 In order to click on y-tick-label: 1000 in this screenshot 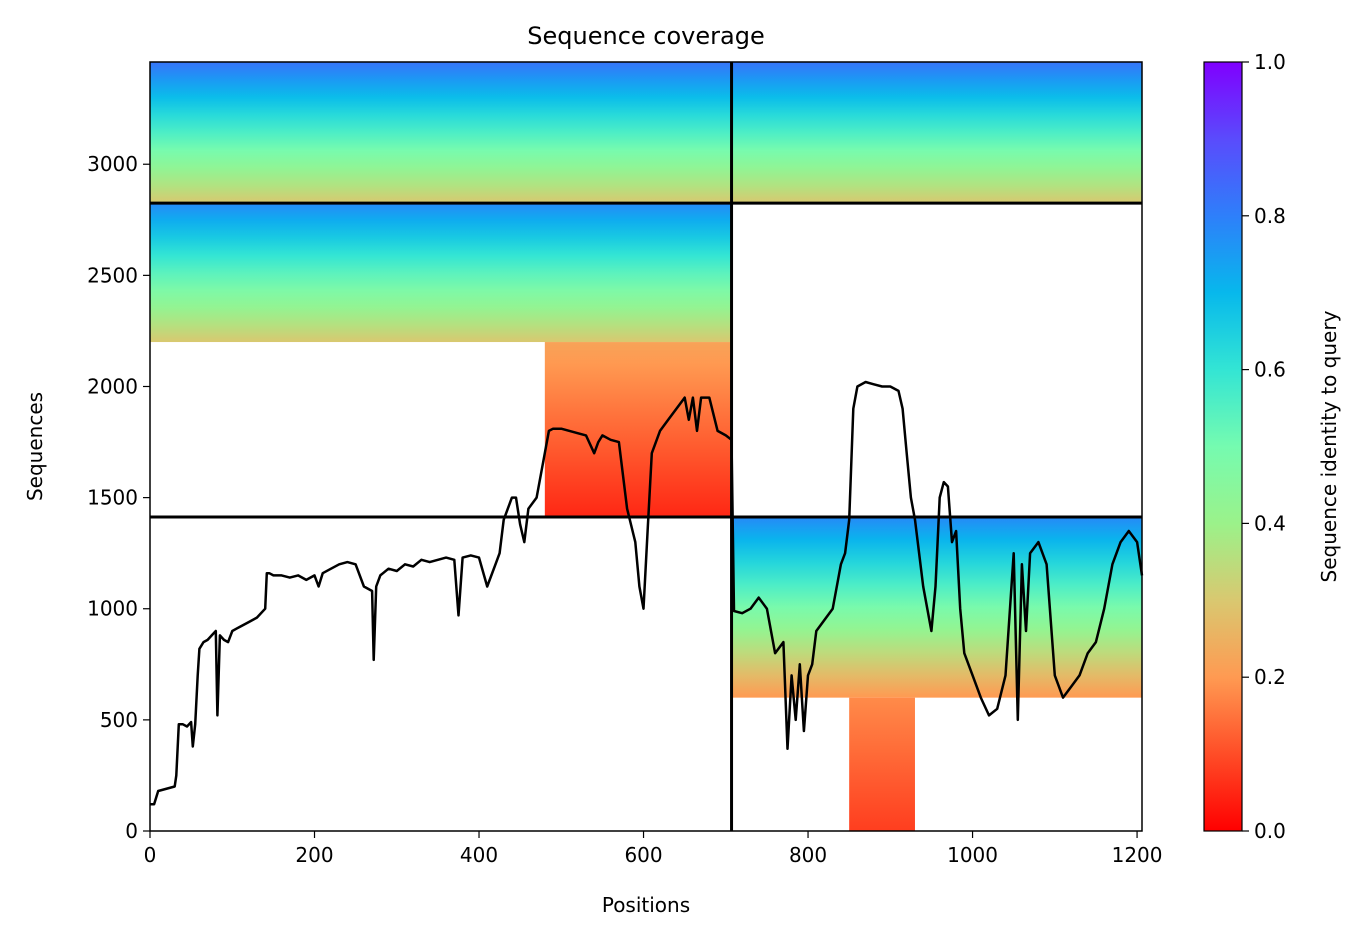, I will do `click(112, 609)`.